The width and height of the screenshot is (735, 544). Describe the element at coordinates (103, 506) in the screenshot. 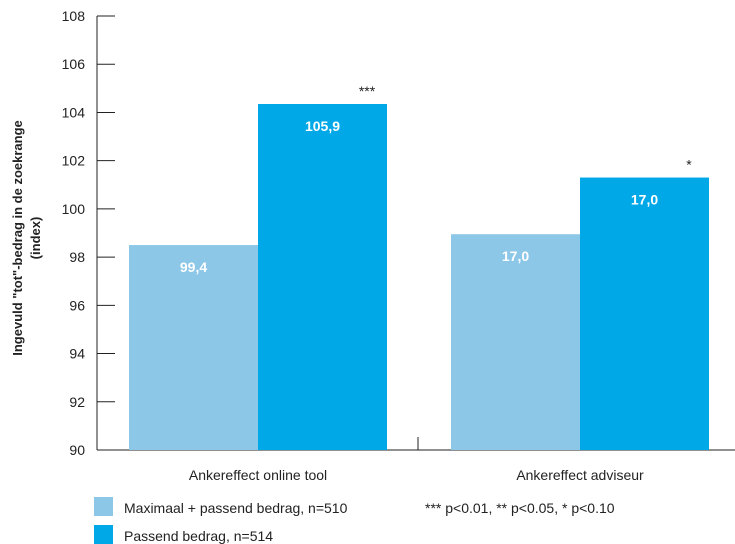

I see `legend-swatch-maximaal-passend` at that location.